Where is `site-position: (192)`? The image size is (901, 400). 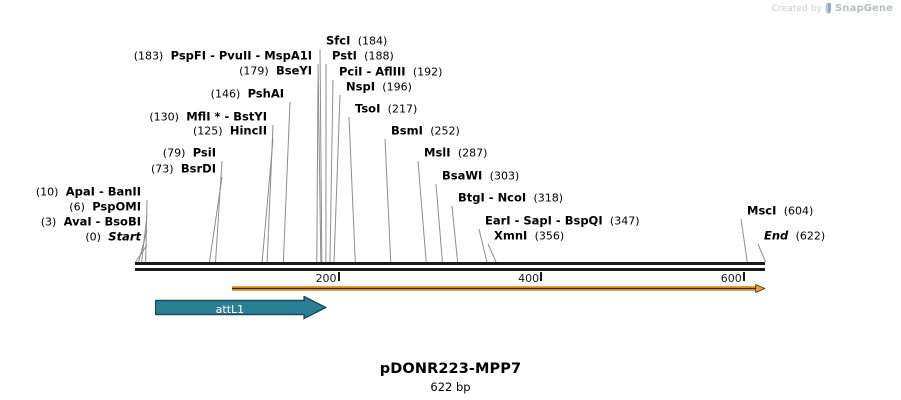 site-position: (192) is located at coordinates (427, 72).